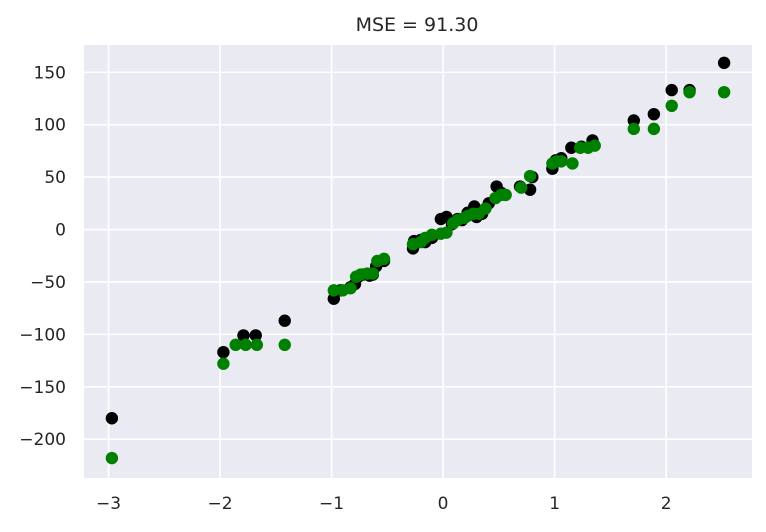 The image size is (766, 532). Describe the element at coordinates (108, 504) in the screenshot. I see `x-tick-label: −3` at that location.